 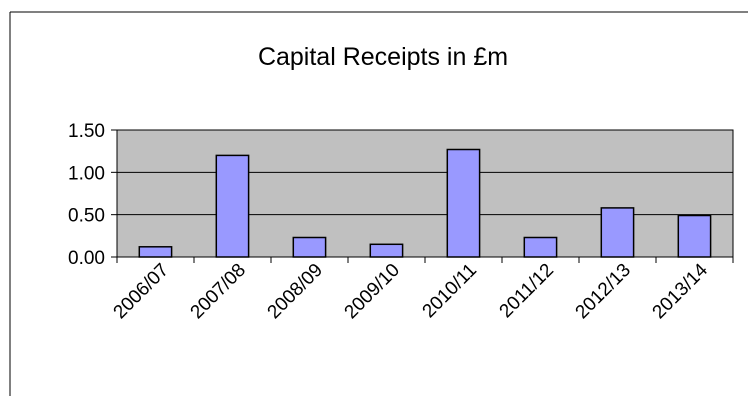 What do you see at coordinates (86, 131) in the screenshot?
I see `y-tick-label-1.50: 1.50` at bounding box center [86, 131].